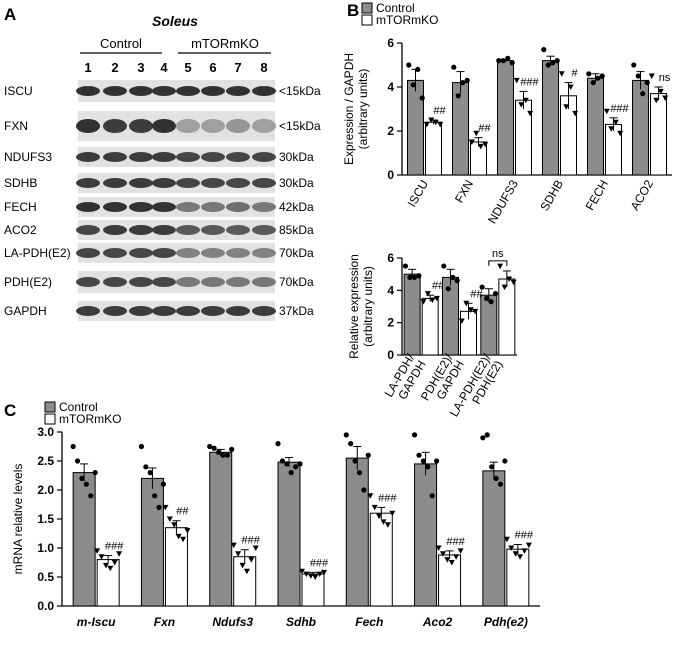 Image resolution: width=681 pixels, height=658 pixels. I want to click on lane-number: 7, so click(237, 67).